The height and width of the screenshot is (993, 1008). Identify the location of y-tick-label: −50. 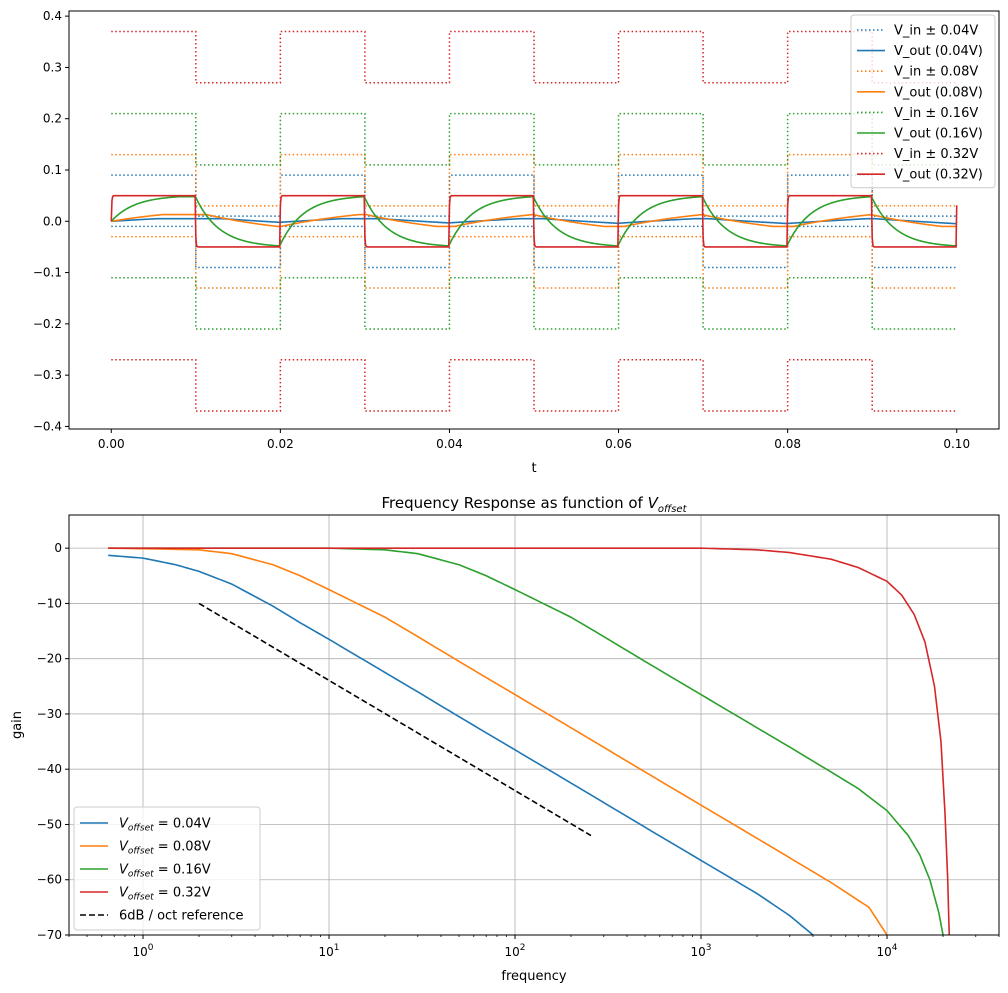
(49, 824).